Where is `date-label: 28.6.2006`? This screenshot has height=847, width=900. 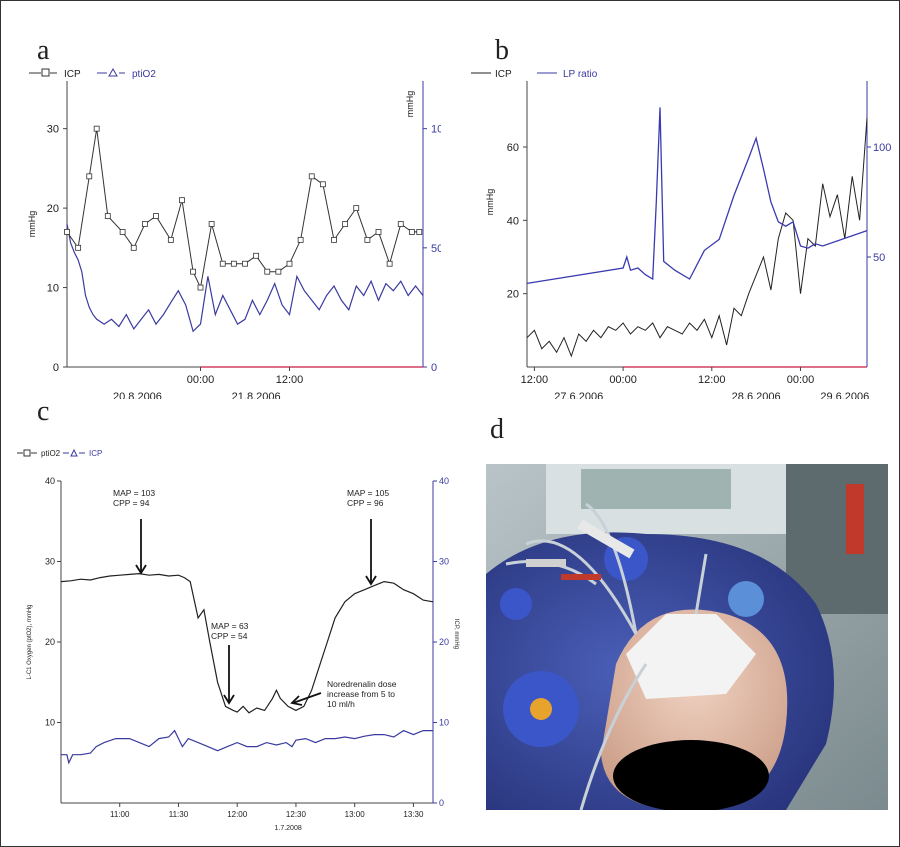
date-label: 28.6.2006 is located at coordinates (756, 395).